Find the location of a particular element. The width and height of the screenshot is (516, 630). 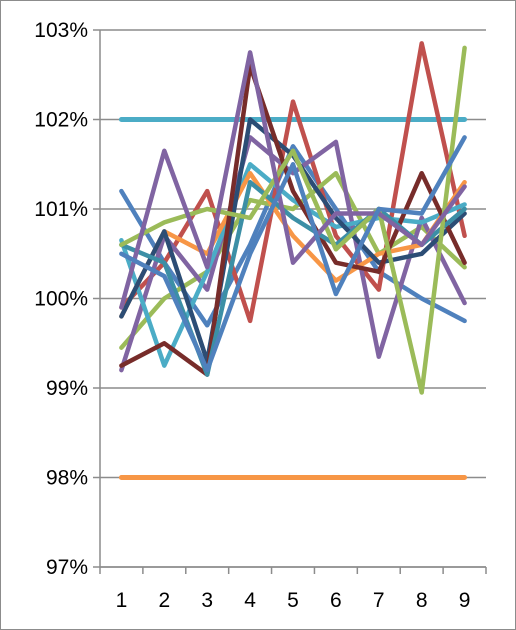

y-tick-labels: 97% 98% 99% 100% 101% 102% 103% is located at coordinates (61, 299).